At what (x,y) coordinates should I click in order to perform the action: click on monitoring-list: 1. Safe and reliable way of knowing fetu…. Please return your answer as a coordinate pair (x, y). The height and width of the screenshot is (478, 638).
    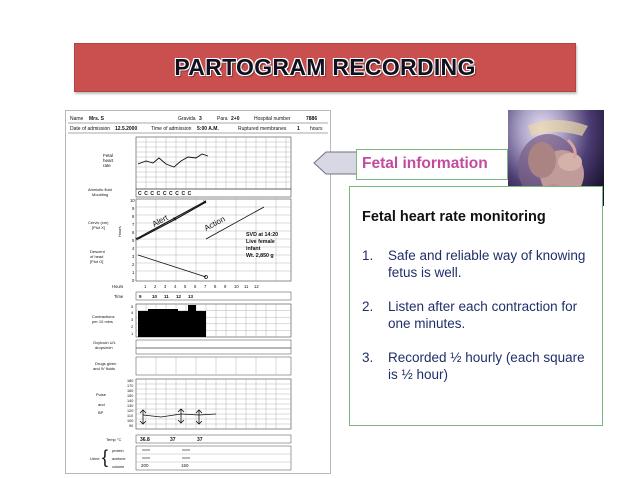
    Looking at the image, I should click on (480, 323).